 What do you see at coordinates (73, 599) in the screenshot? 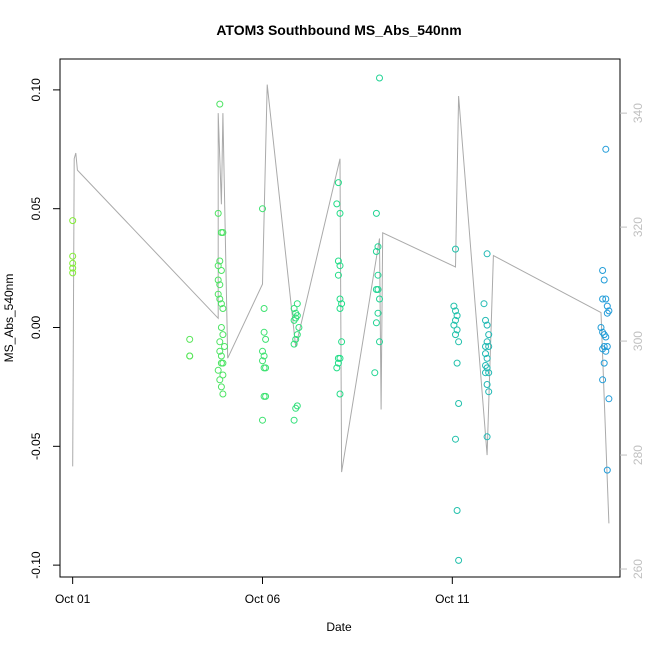
I see `x-tick-label: Oct 01` at bounding box center [73, 599].